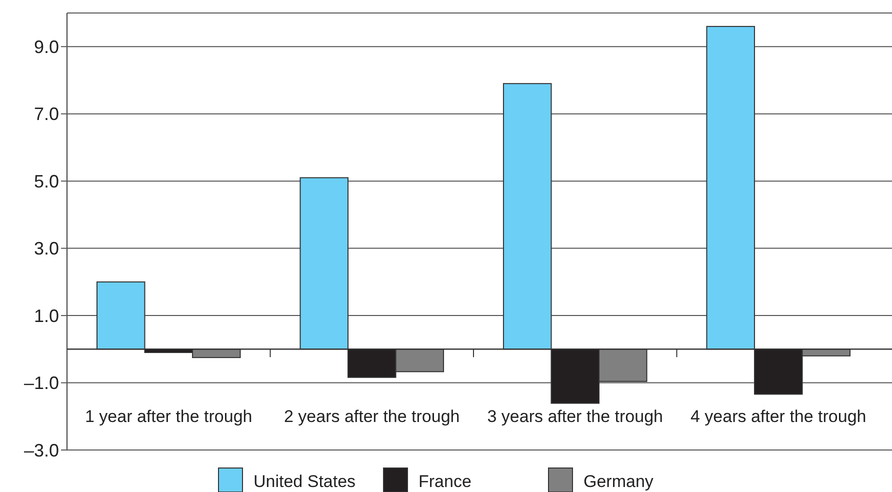  I want to click on legend-label: United States, so click(305, 481).